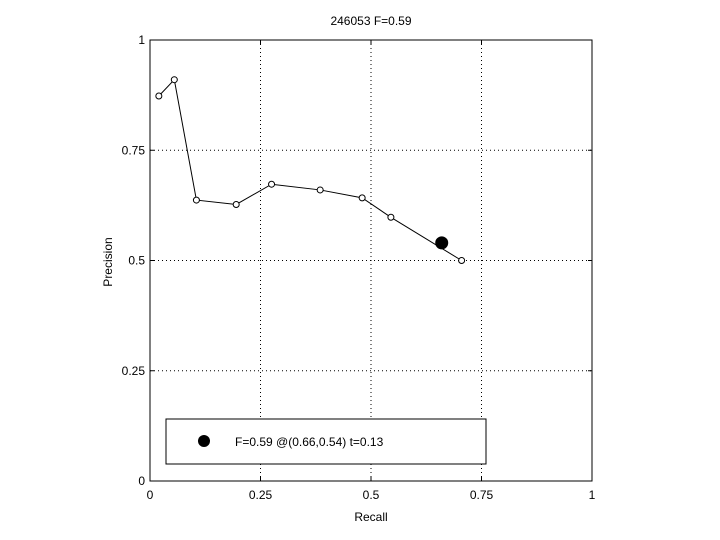  Describe the element at coordinates (141, 481) in the screenshot. I see `y-tick-label: 0` at that location.